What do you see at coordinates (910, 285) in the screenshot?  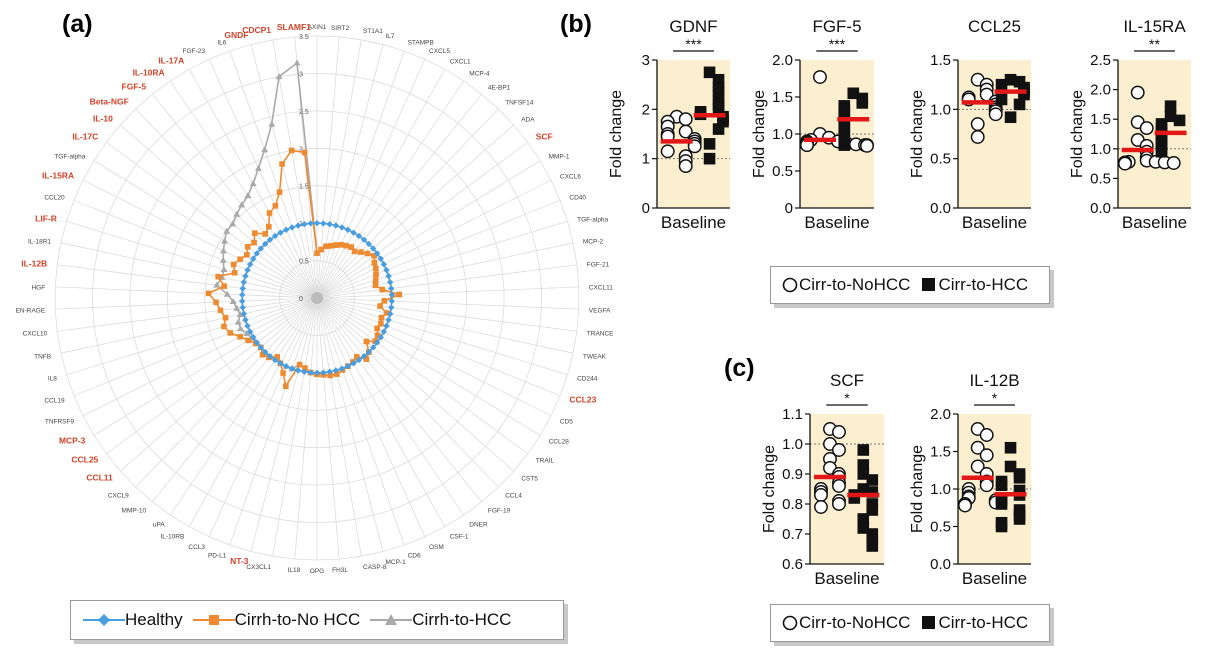 I see `legend-b: Cirr-to-NoHCC Cirr-to-HCC` at bounding box center [910, 285].